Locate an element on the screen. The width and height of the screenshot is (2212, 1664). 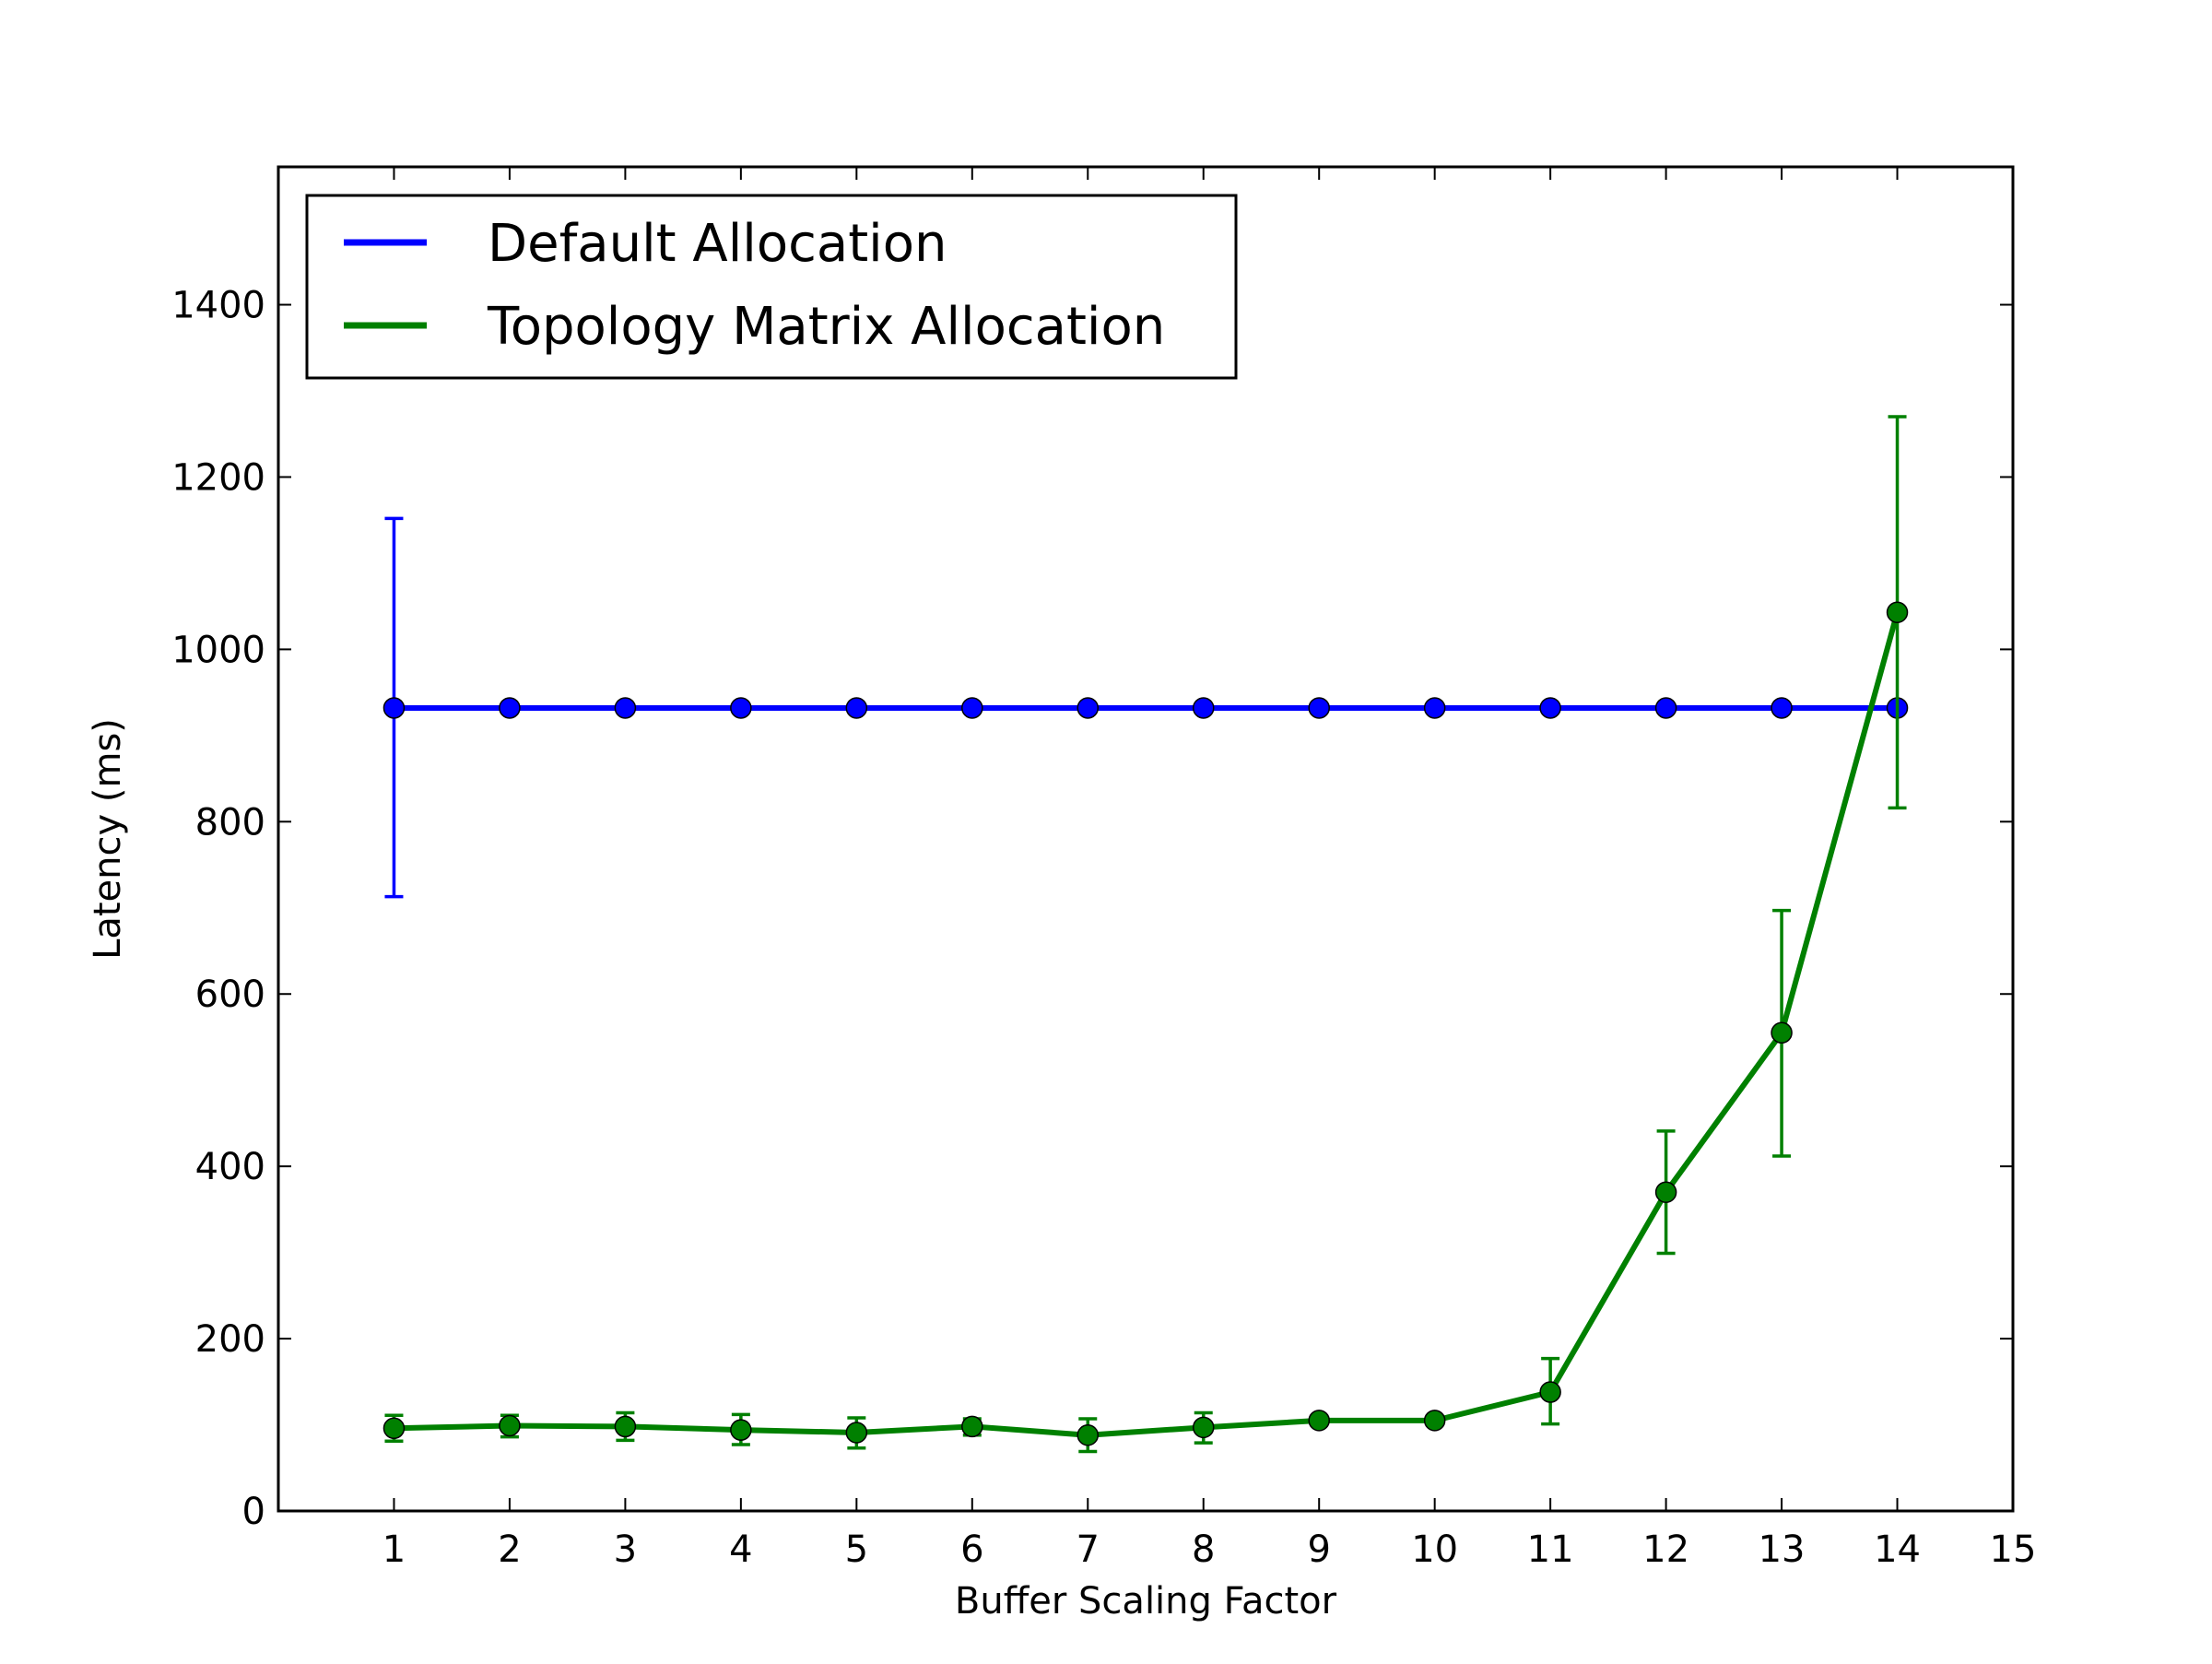
x-tick-label: 15 is located at coordinates (2013, 1549).